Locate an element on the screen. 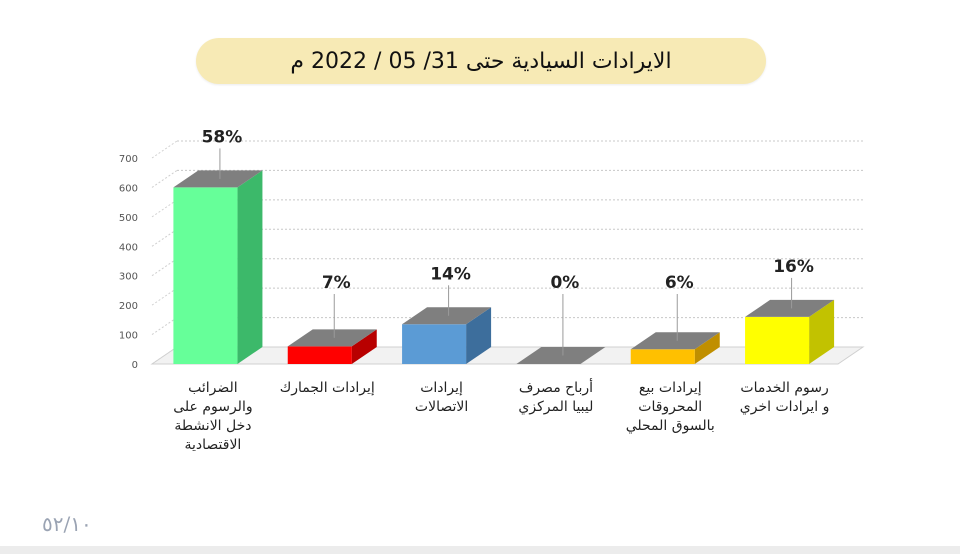 The image size is (960, 554). chart-title-banner: الايرادات السيادية حتى 31/ 05 / 2022 م is located at coordinates (481, 61).